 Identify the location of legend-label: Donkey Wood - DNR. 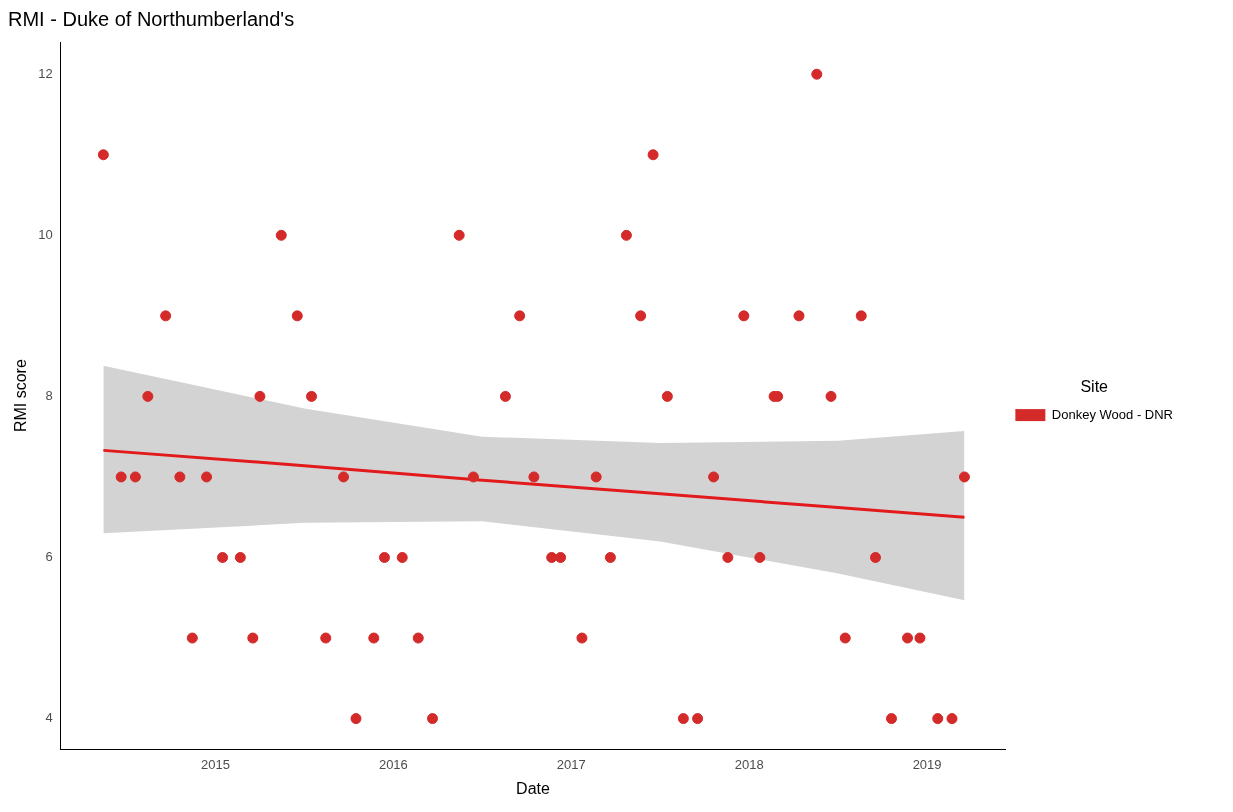
(1112, 414).